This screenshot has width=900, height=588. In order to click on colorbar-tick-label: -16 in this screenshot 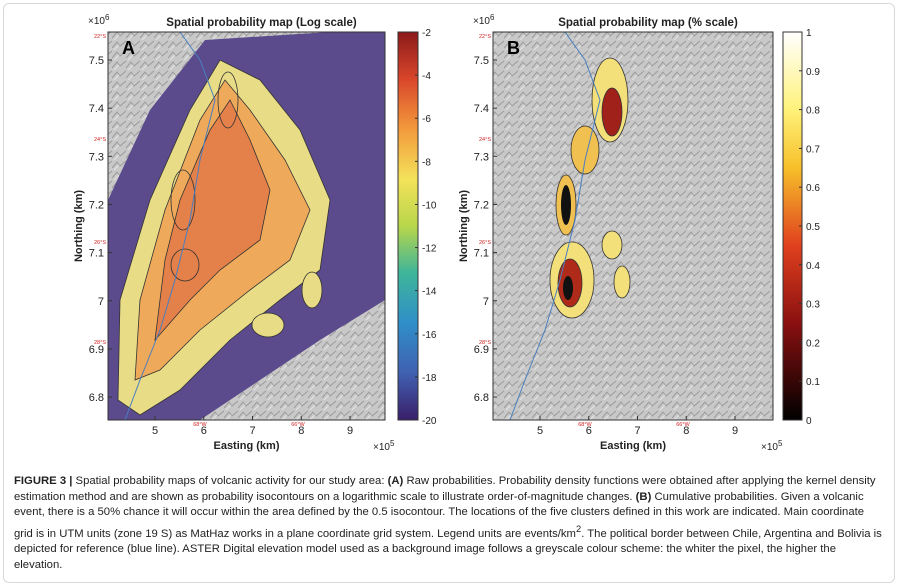, I will do `click(429, 335)`.